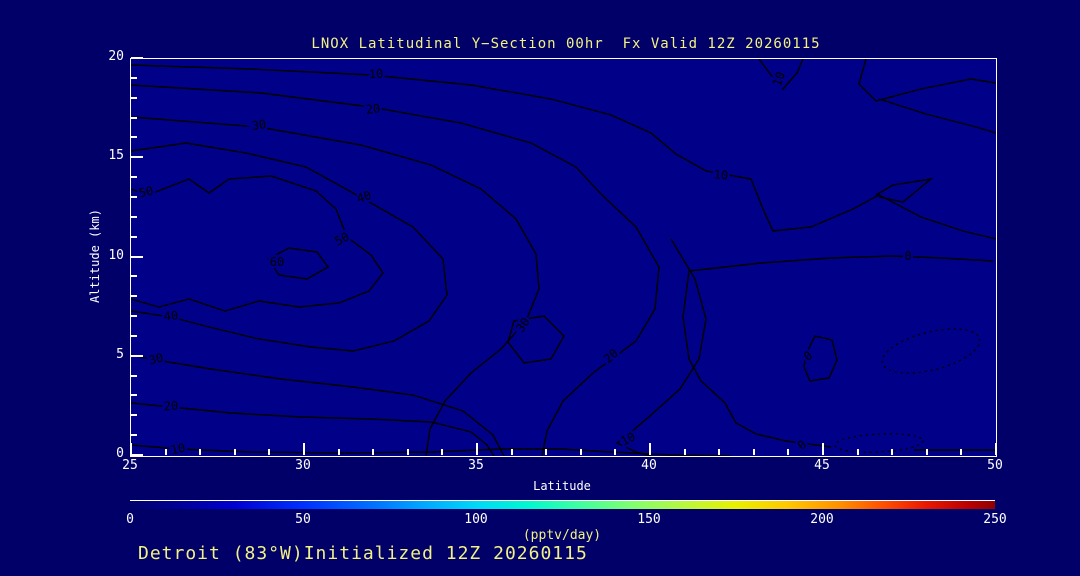 Image resolution: width=1080 pixels, height=576 pixels. Describe the element at coordinates (562, 486) in the screenshot. I see `x-axis-label: Latitude` at that location.